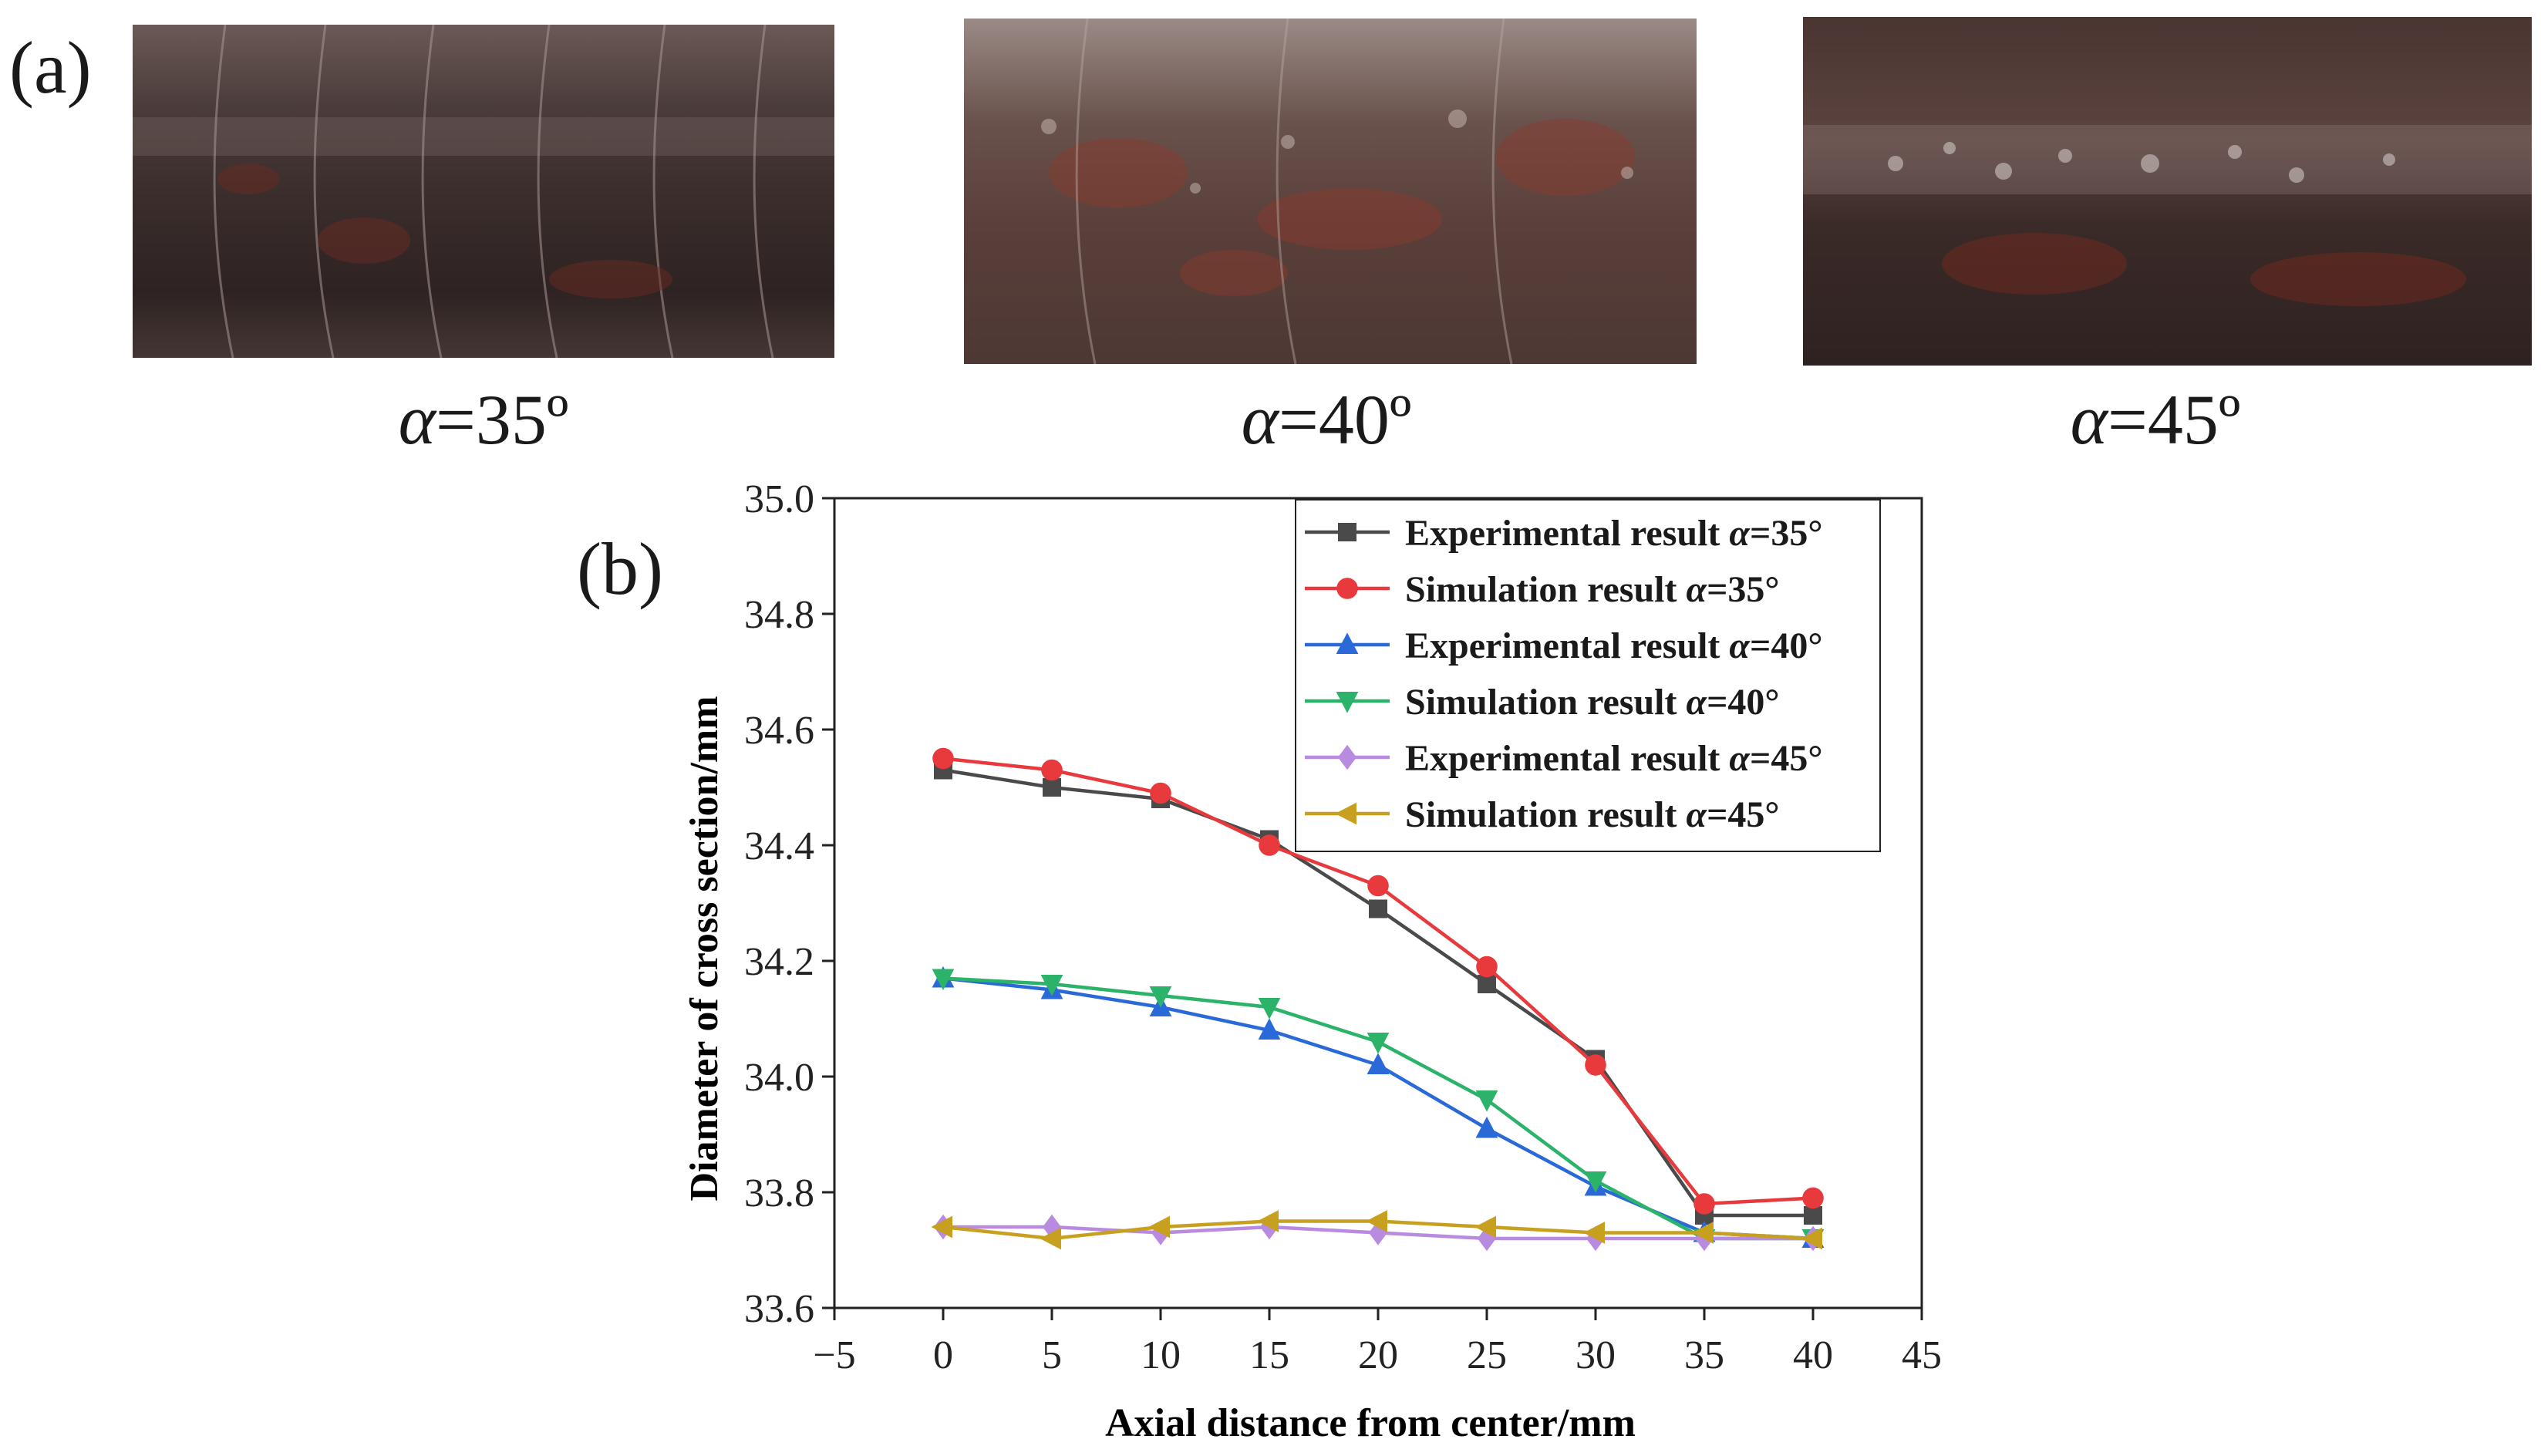  I want to click on legend-entry: Experimental result α=35°, so click(1564, 534).